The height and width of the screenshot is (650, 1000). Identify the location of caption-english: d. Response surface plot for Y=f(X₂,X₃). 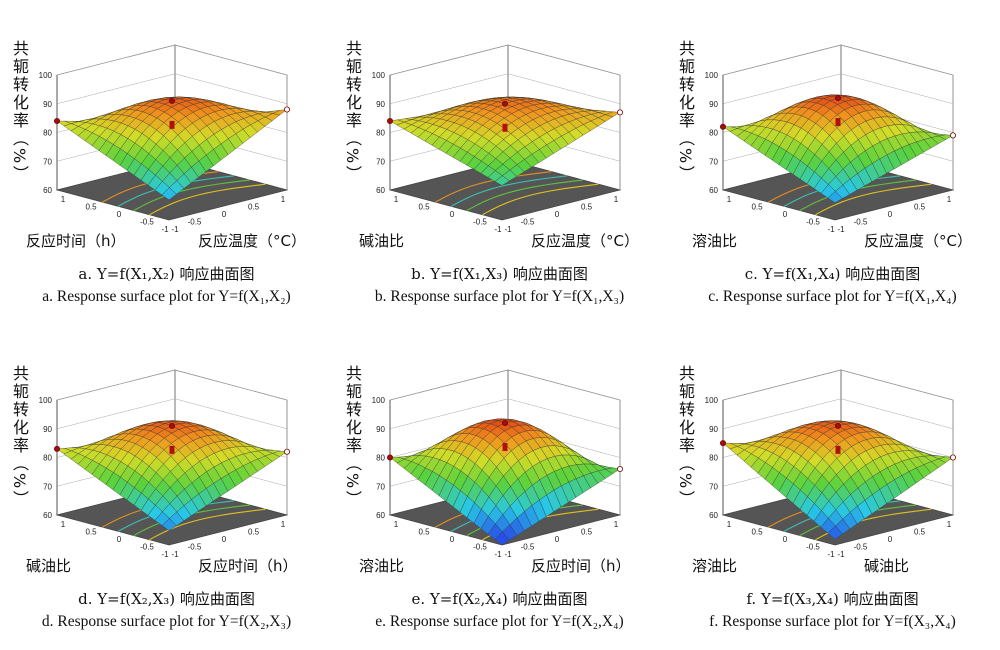
(166, 621).